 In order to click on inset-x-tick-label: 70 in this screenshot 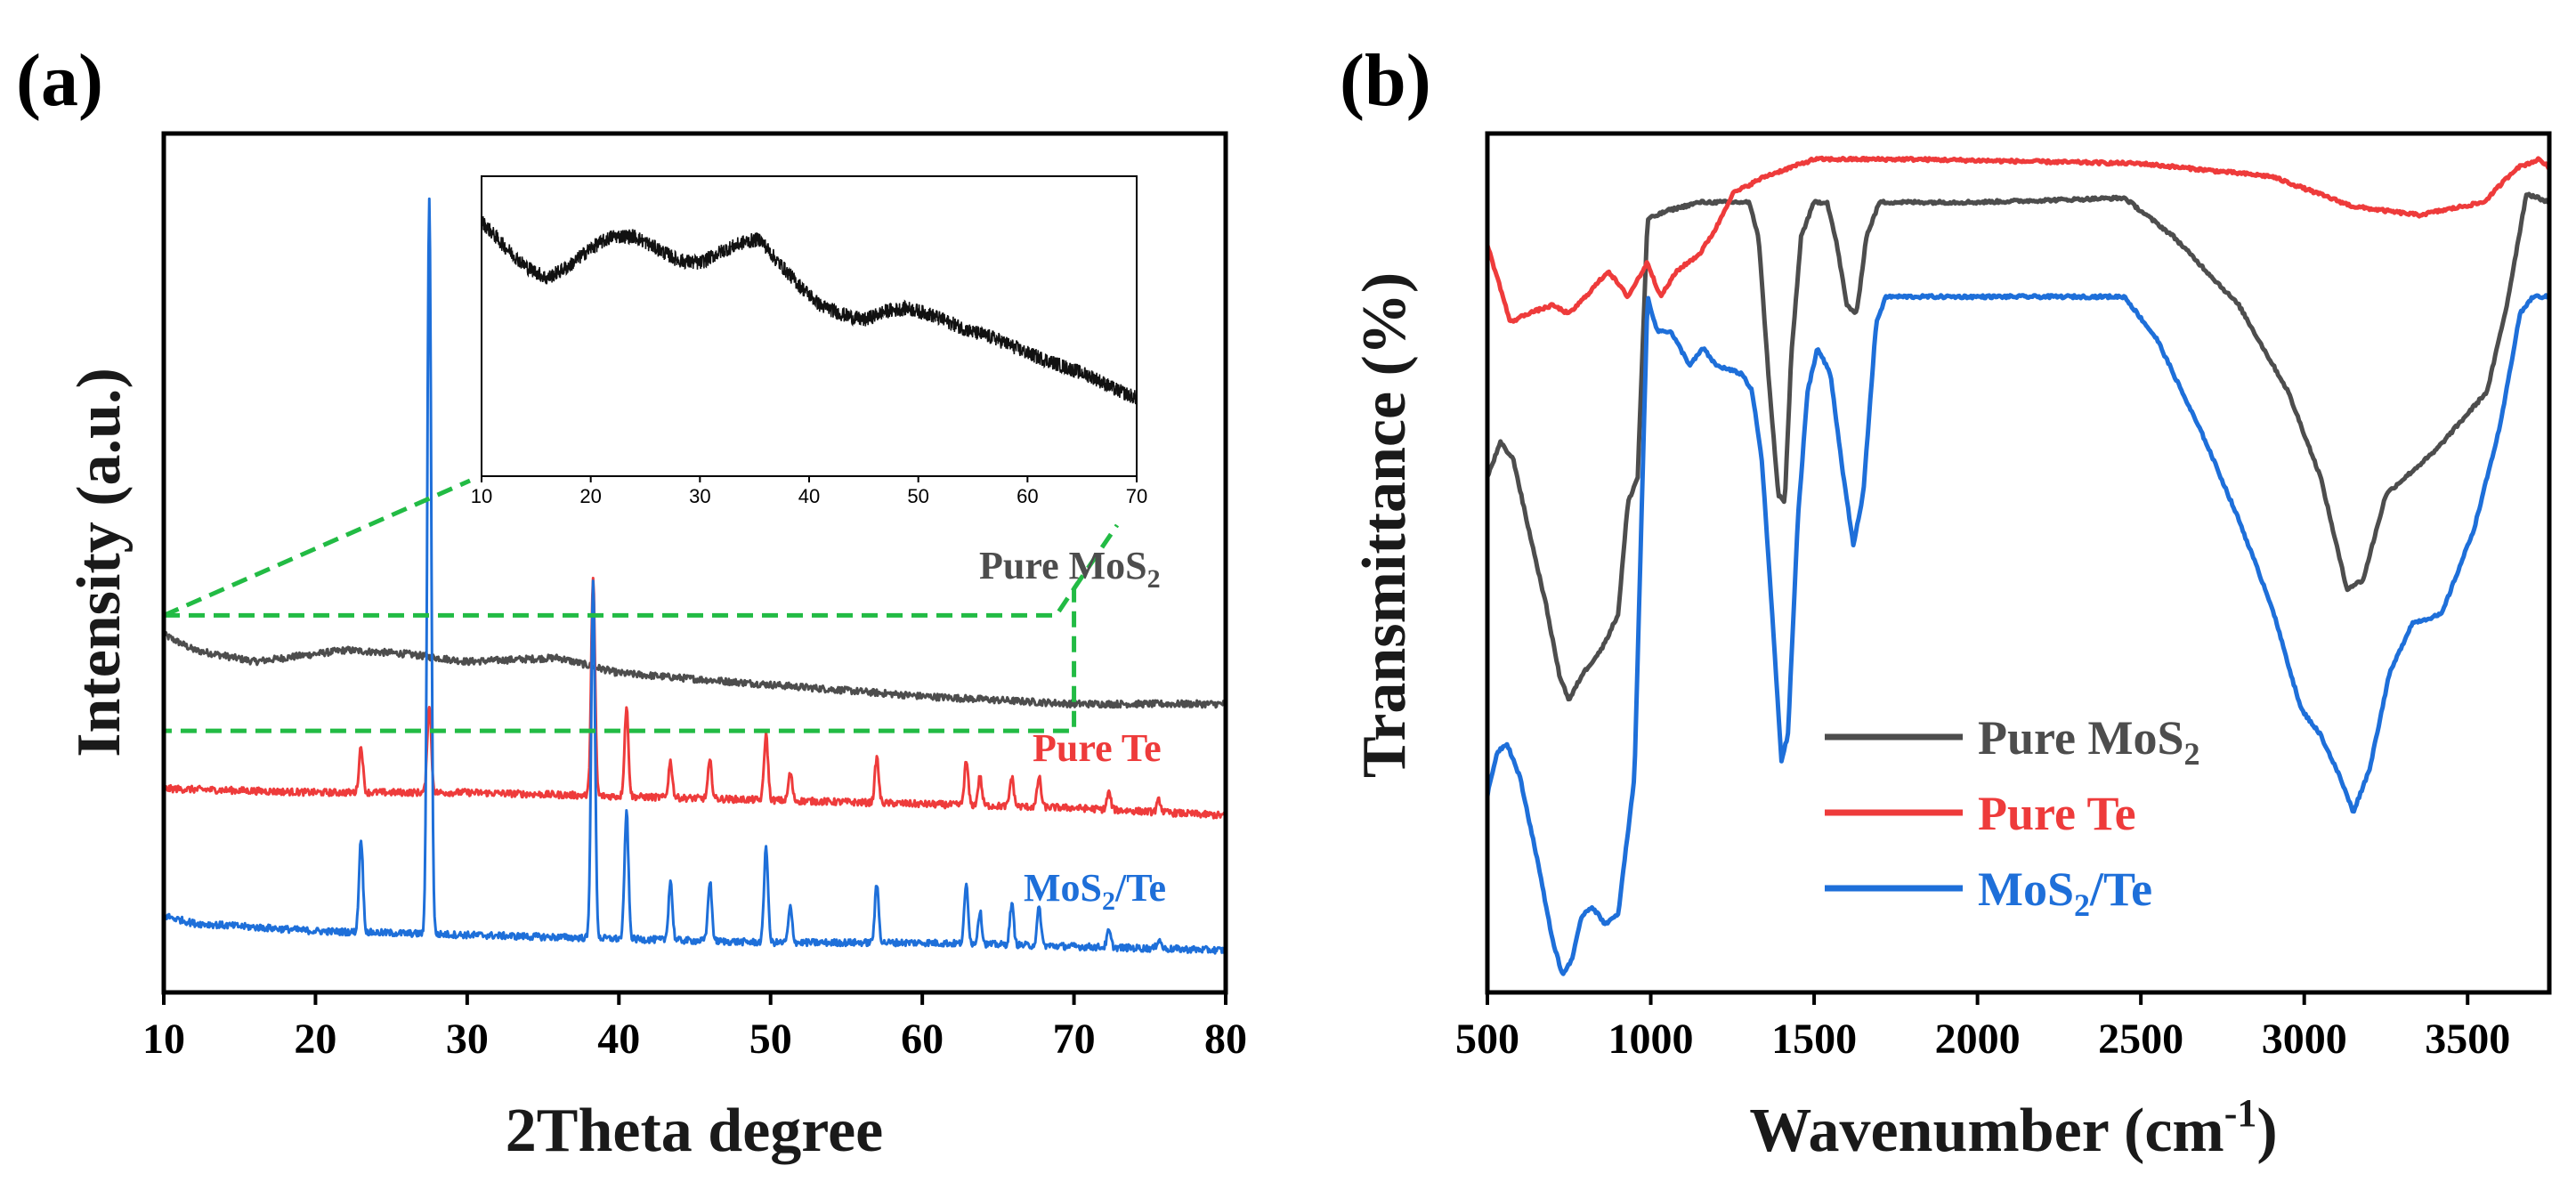, I will do `click(1137, 496)`.